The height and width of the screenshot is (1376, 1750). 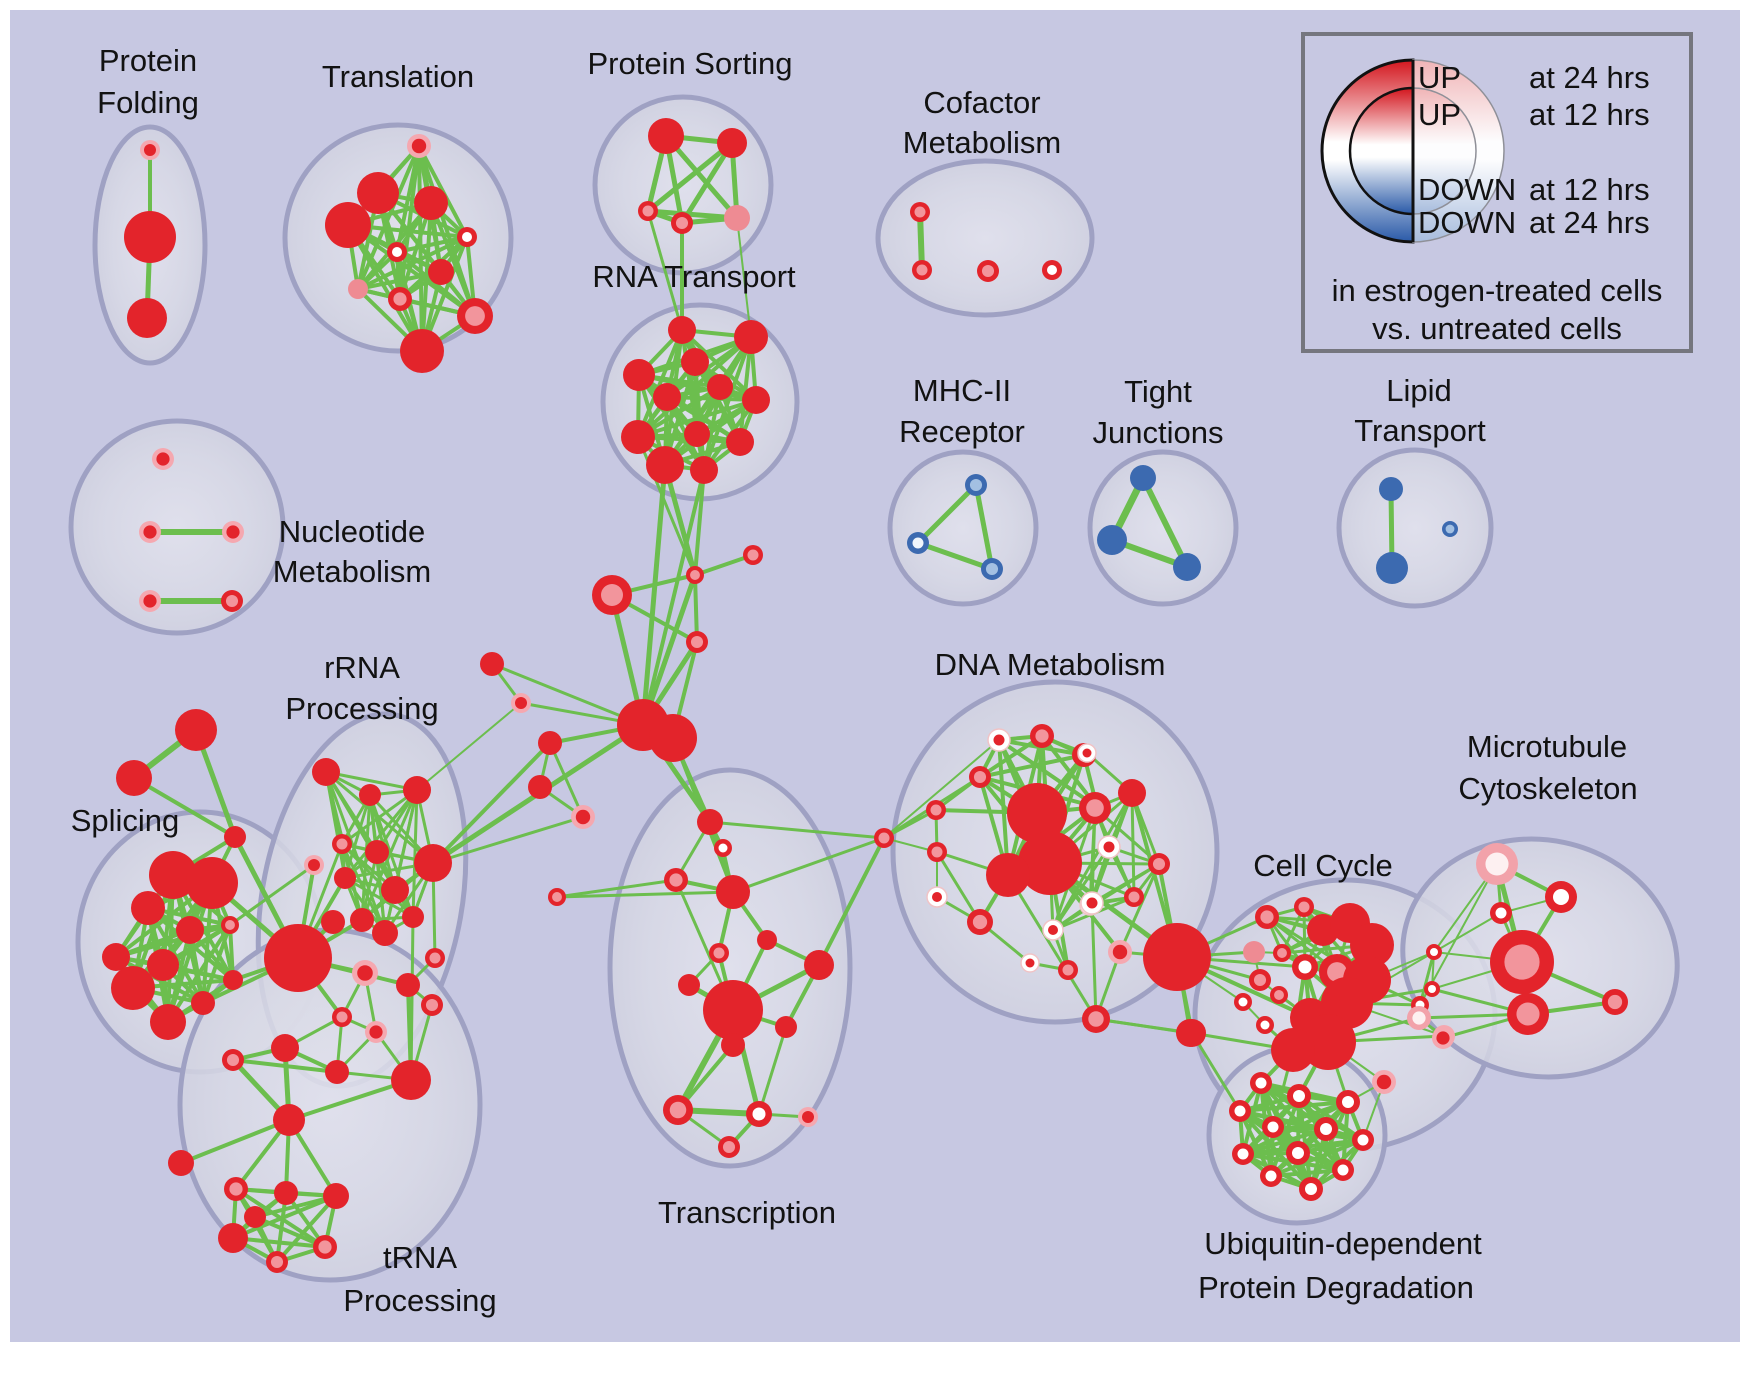 What do you see at coordinates (352, 571) in the screenshot?
I see `cluster-label-nucleotide-metabolism: Metabolism` at bounding box center [352, 571].